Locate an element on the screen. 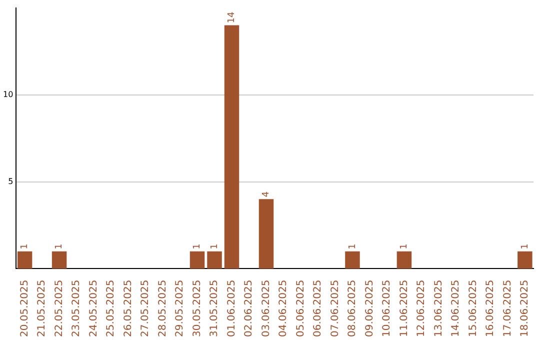 This screenshot has height=340, width=540. x-tick-label: 23.05.2025 is located at coordinates (76, 309).